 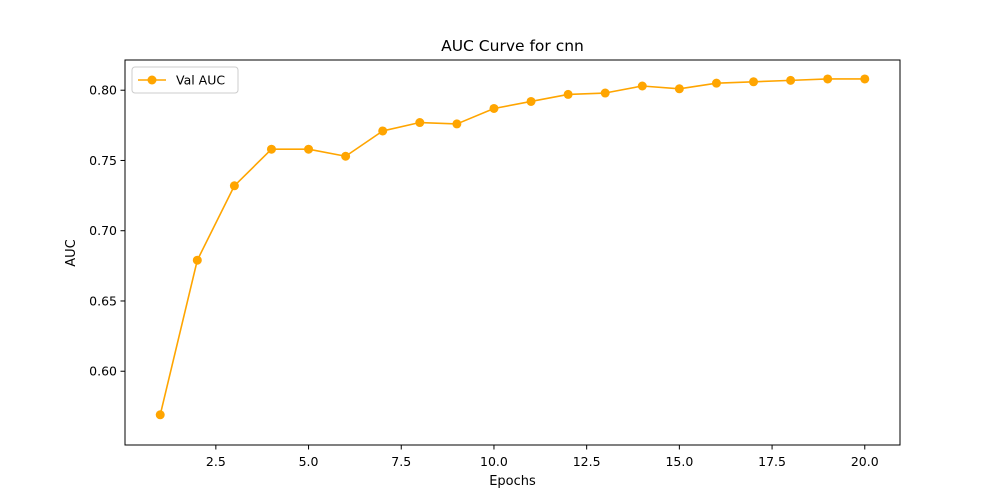 I want to click on x-tick-label: 12.5, so click(x=587, y=461).